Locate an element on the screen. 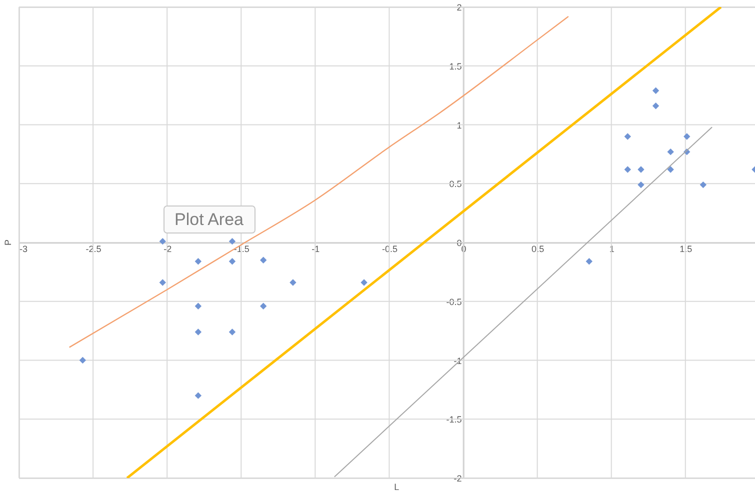 This screenshot has height=493, width=755. x-tick-label: -3 is located at coordinates (24, 249).